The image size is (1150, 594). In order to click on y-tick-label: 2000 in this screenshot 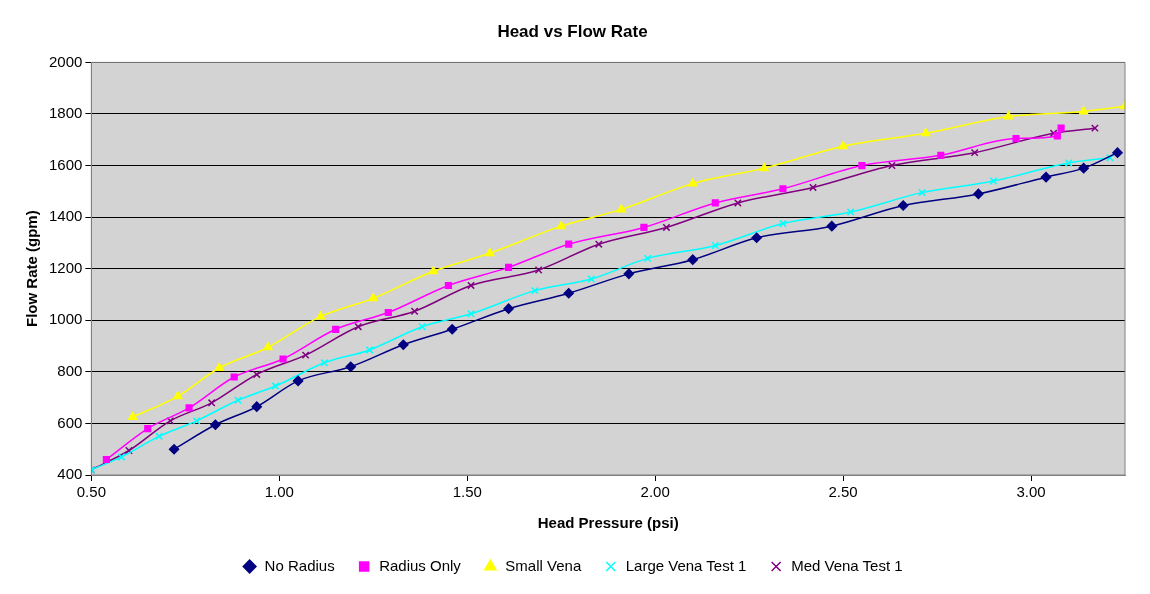, I will do `click(65, 61)`.